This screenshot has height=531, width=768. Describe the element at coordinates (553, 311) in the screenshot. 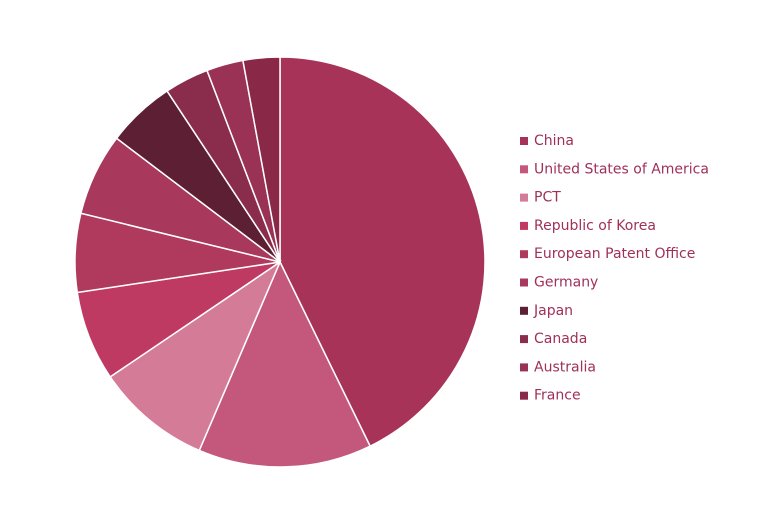

I see `legend-label: Japan` at that location.